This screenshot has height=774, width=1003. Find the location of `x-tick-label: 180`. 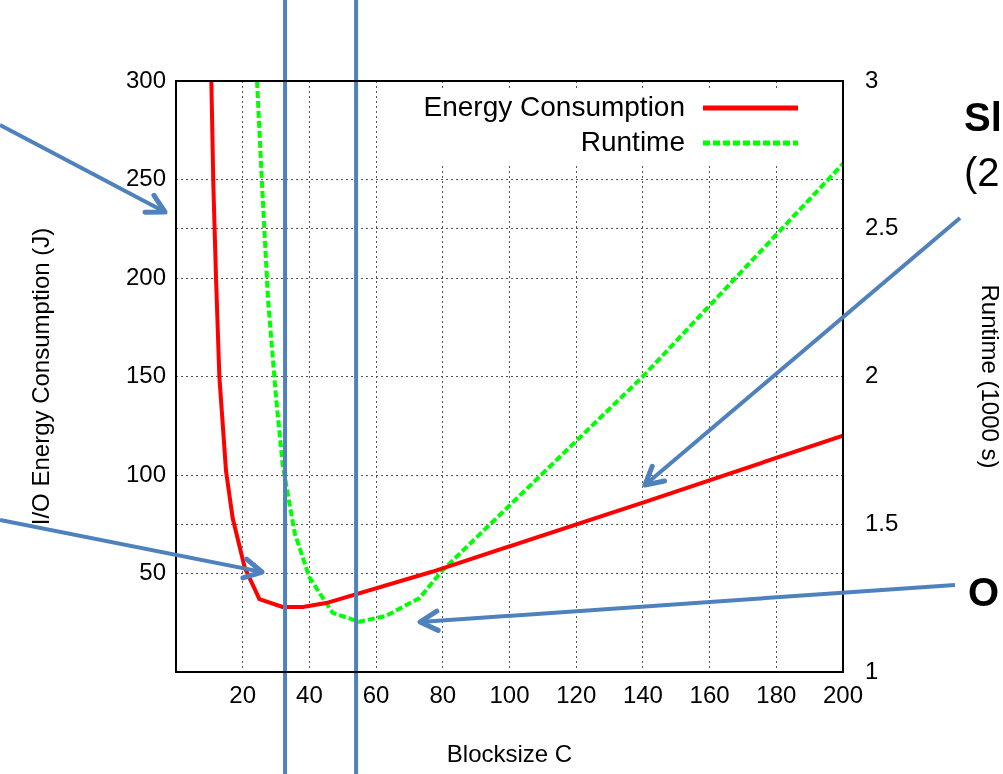

x-tick-label: 180 is located at coordinates (776, 695).